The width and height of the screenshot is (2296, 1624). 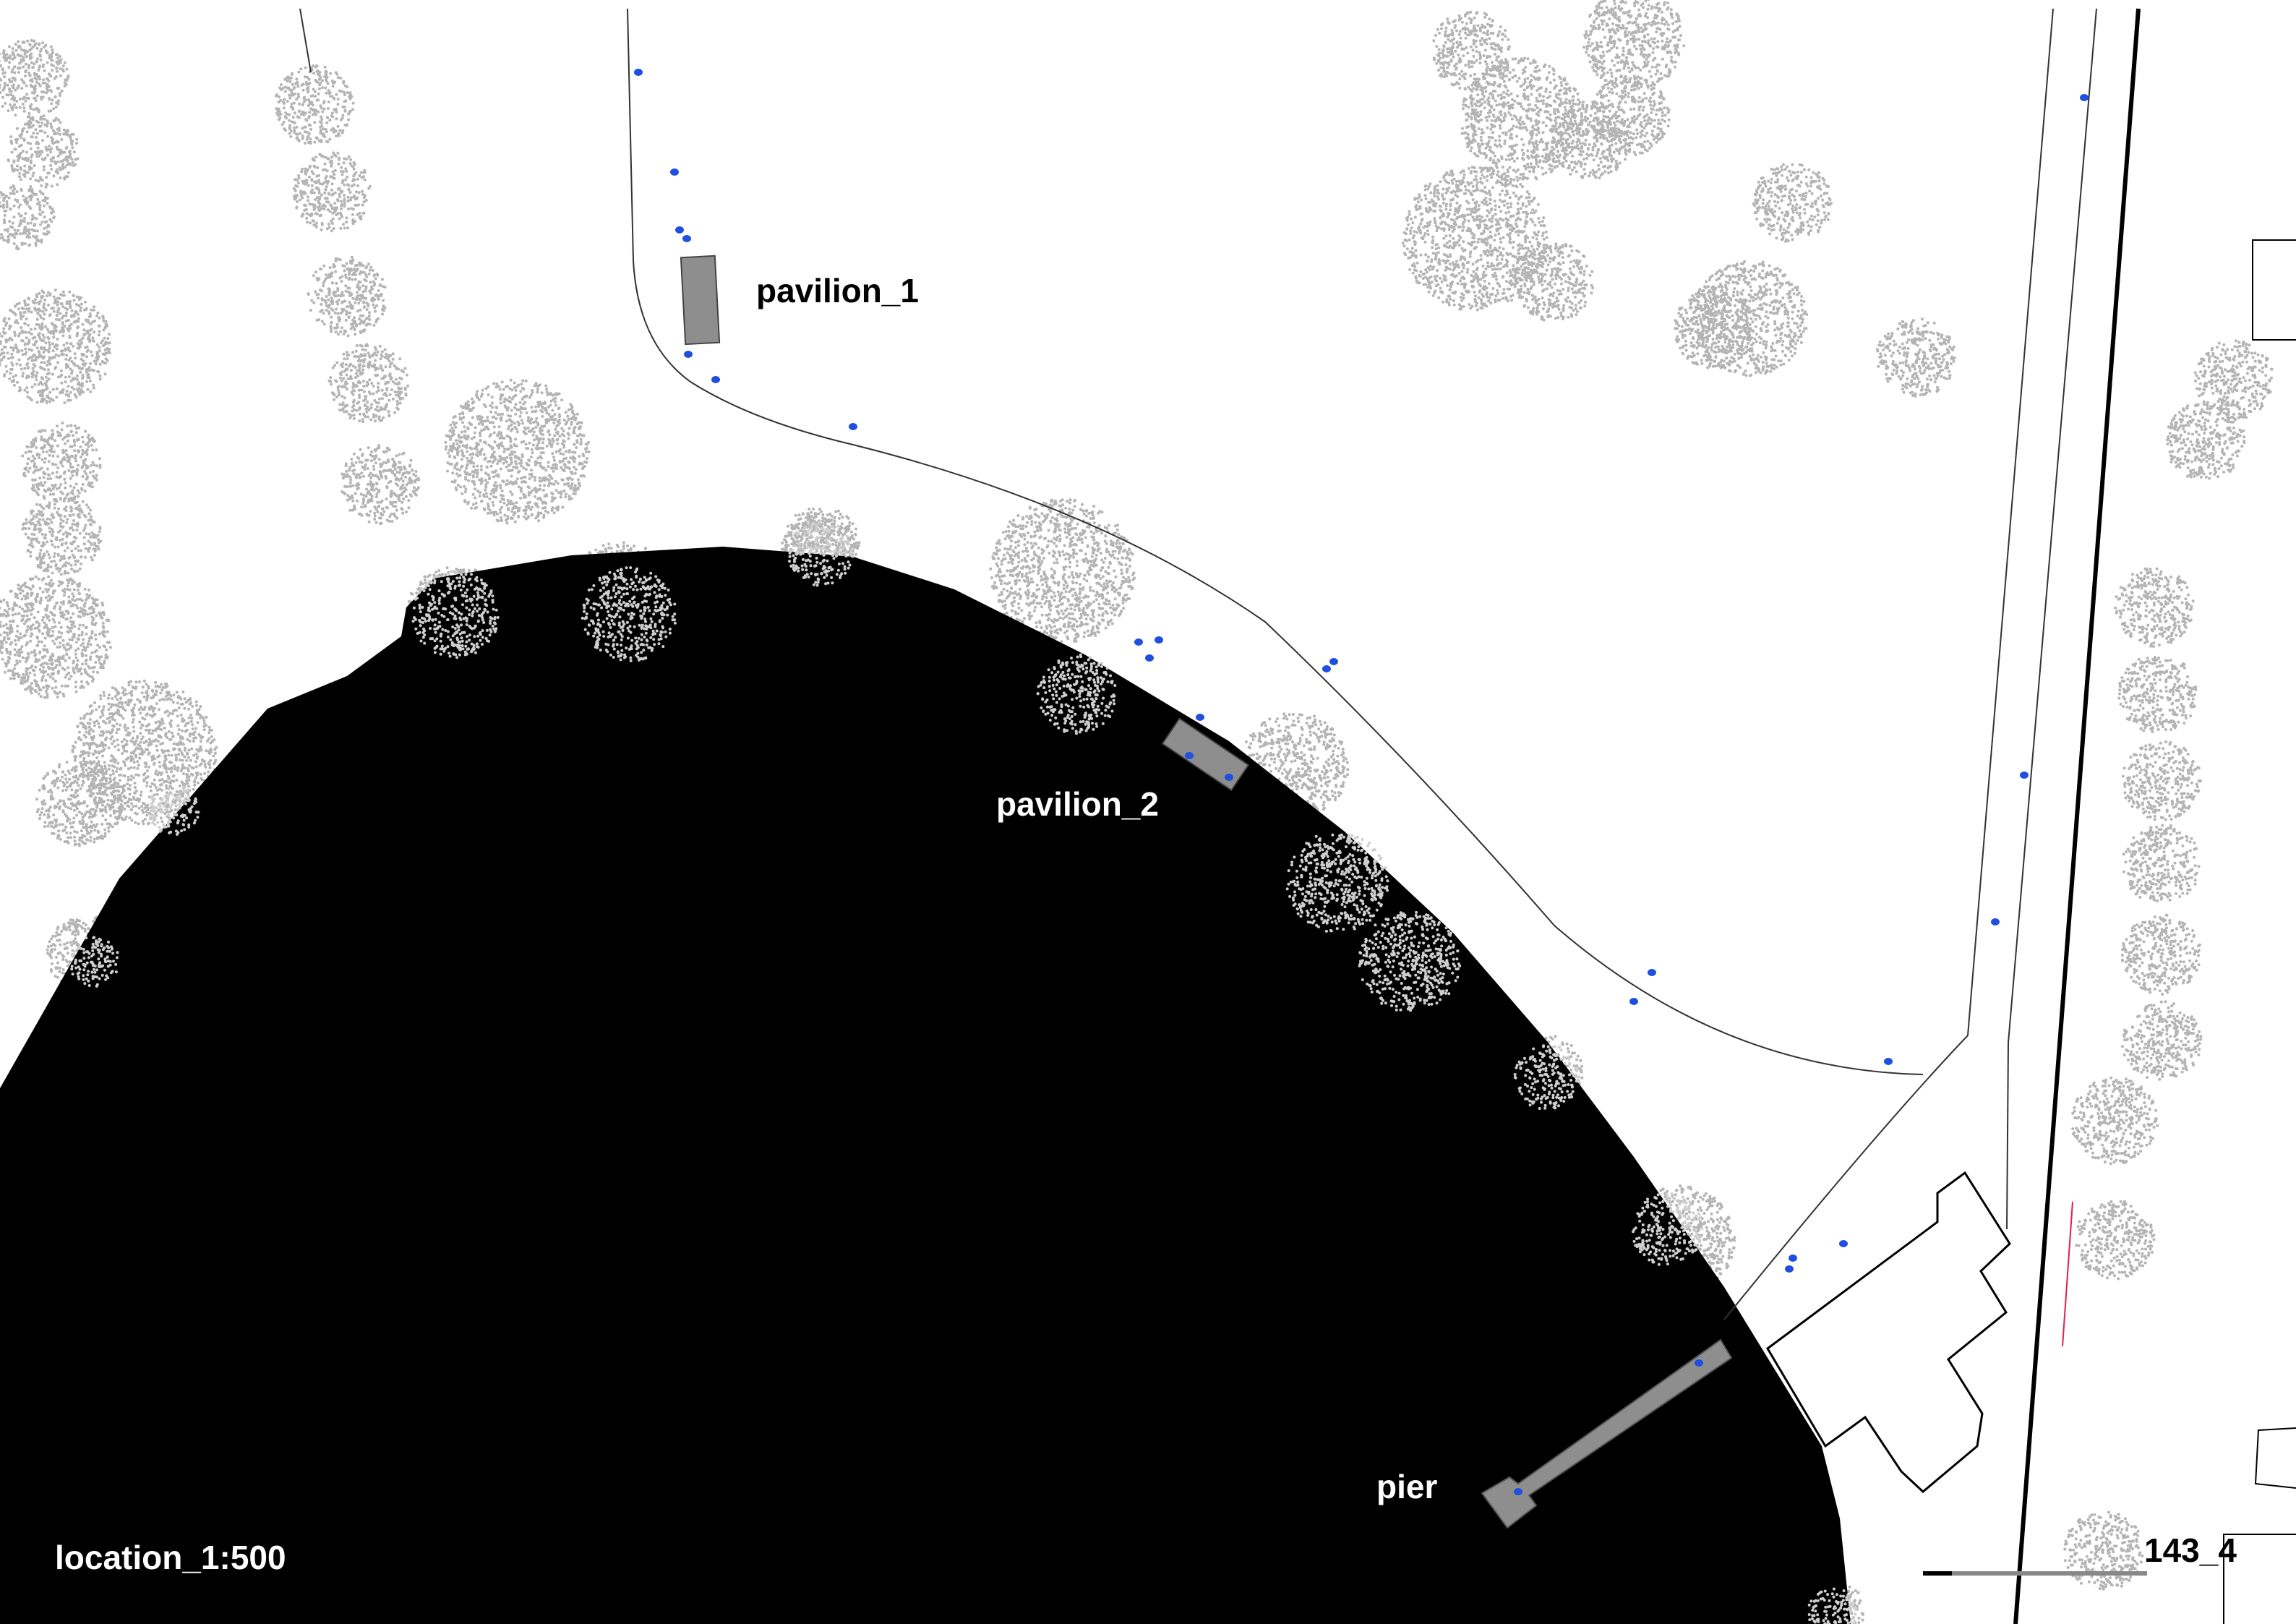 I want to click on property-line, so click(x=2067, y=1274).